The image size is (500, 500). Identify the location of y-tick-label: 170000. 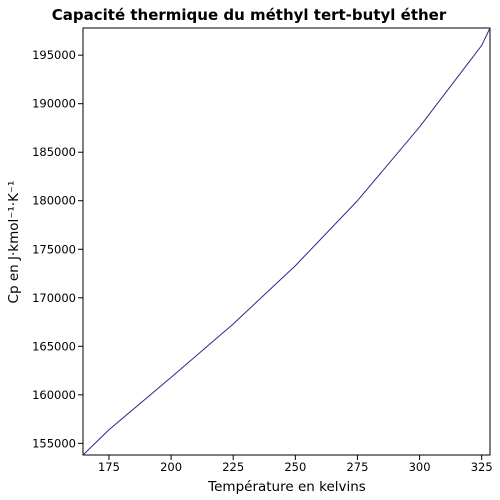
(54, 298).